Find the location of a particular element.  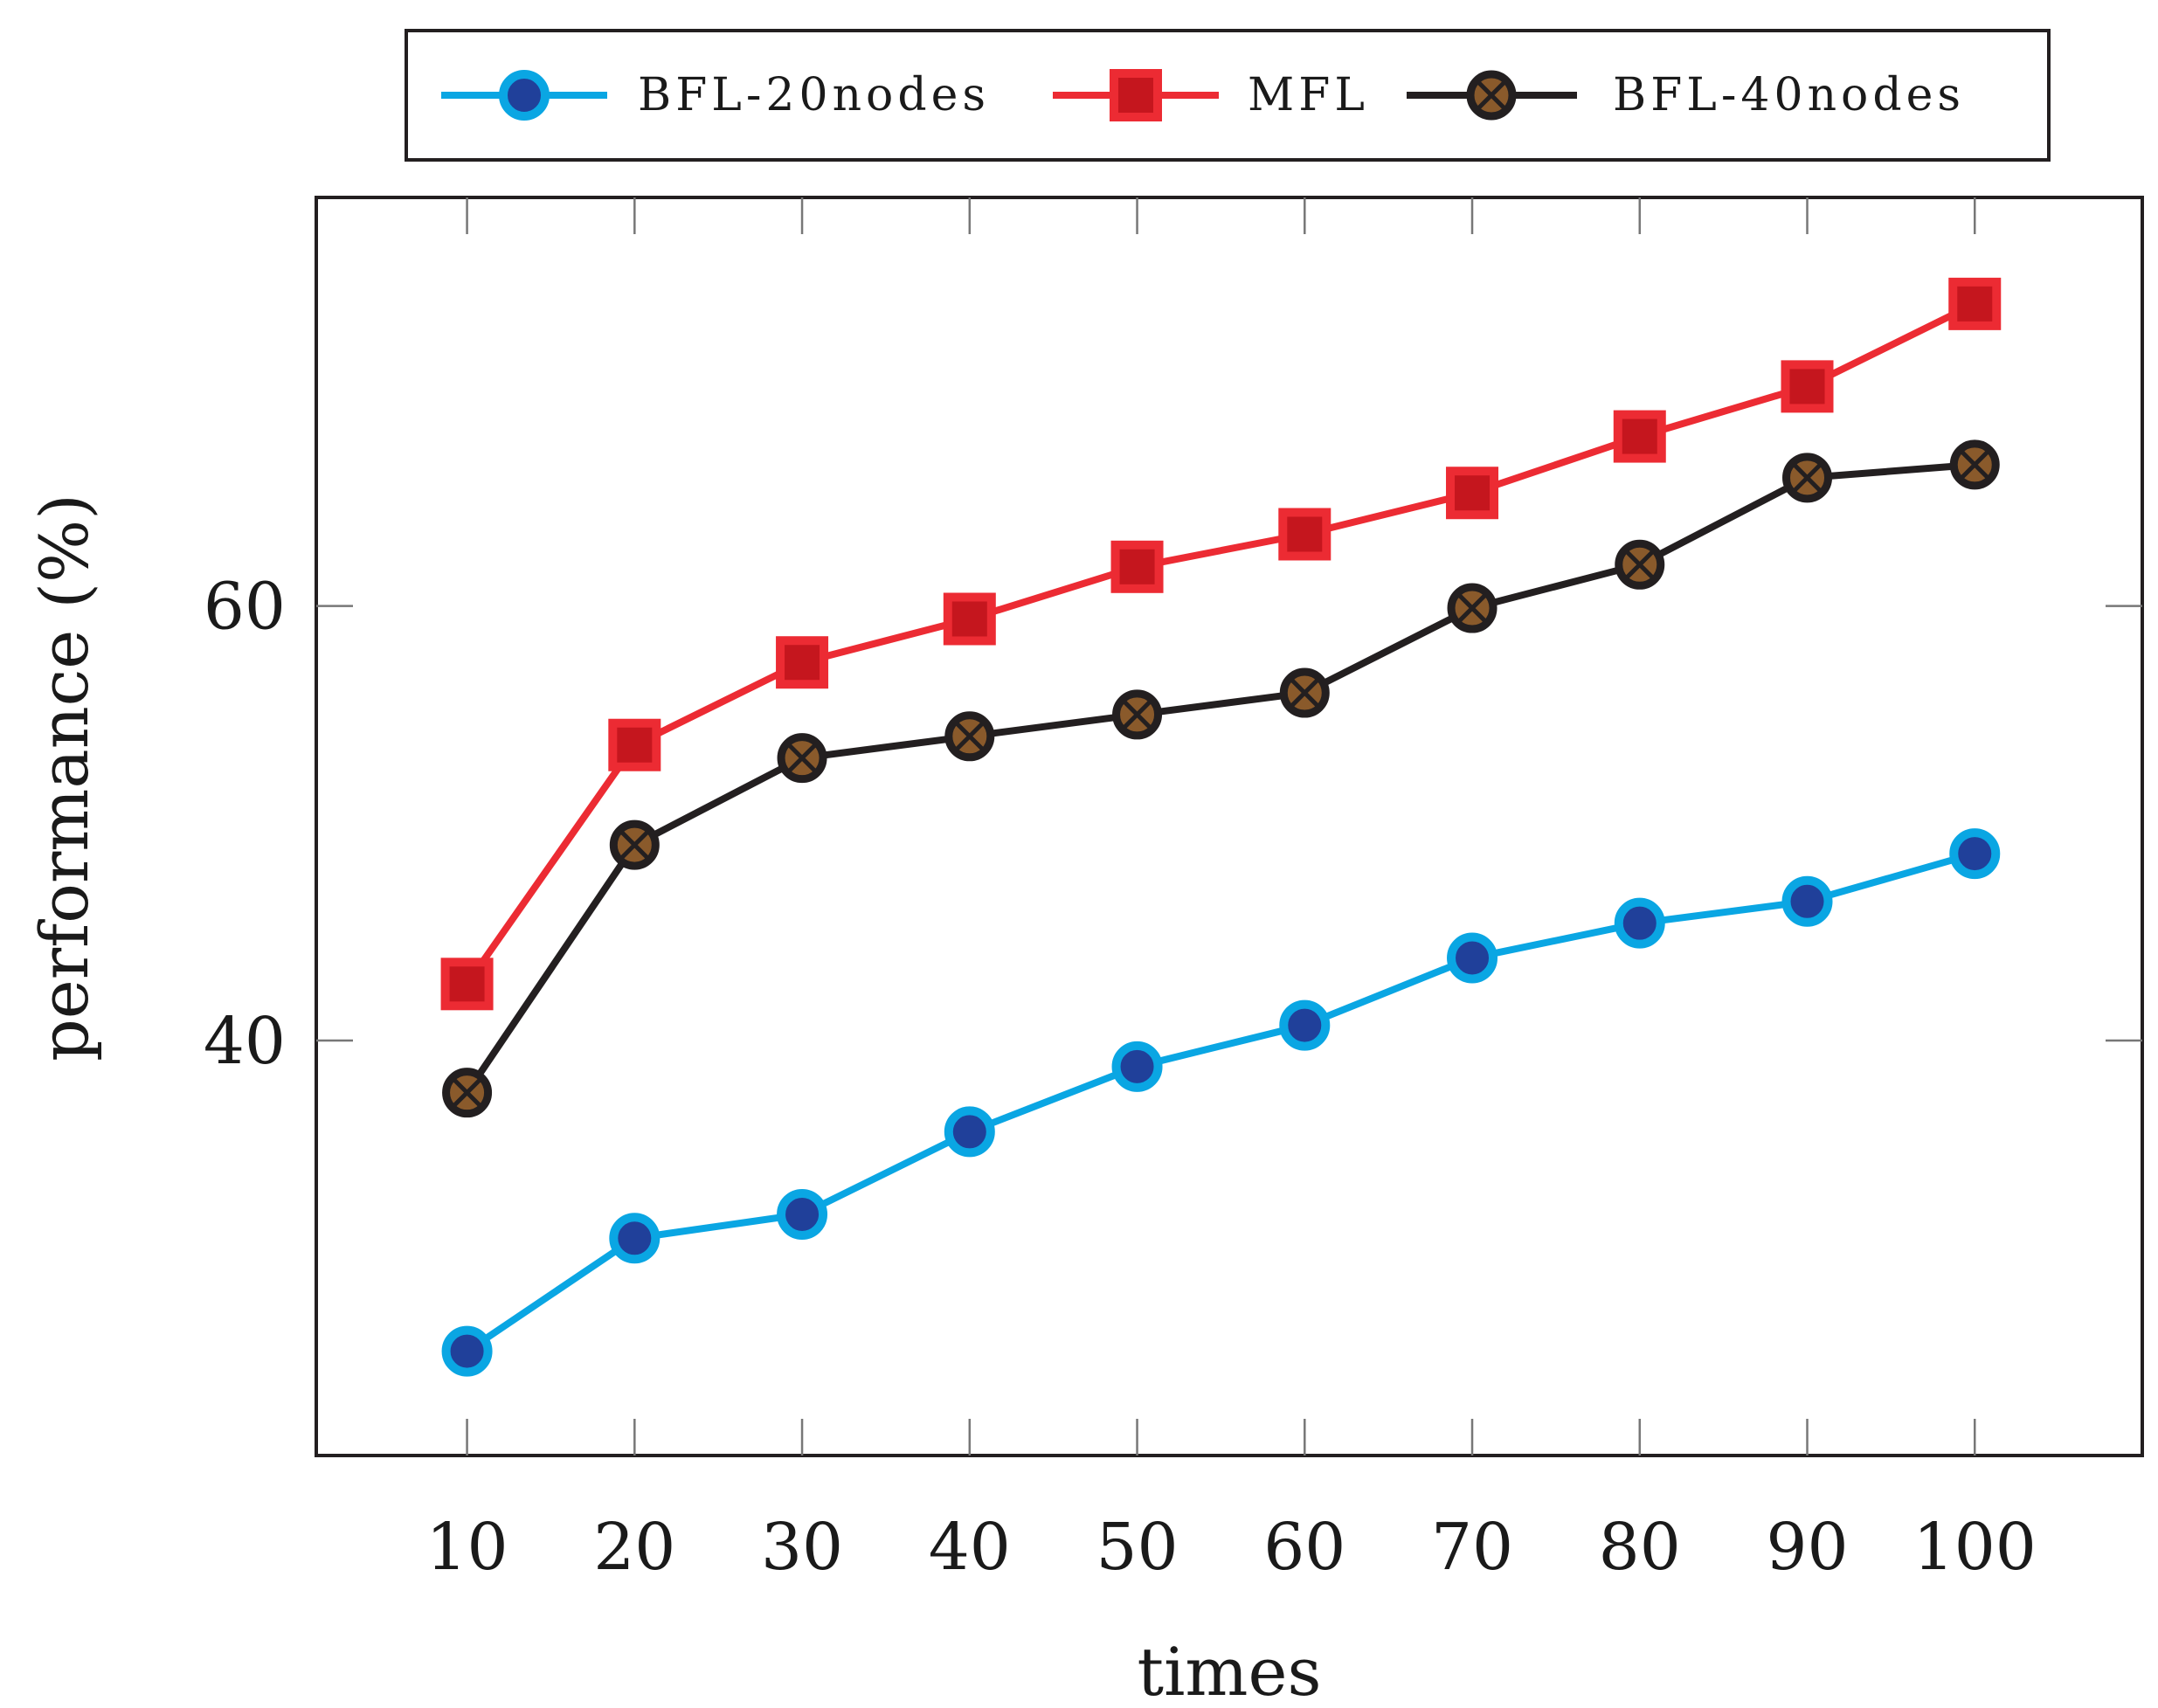

legend: BFL-20nodes MFL BFL-40nodes is located at coordinates (1203, 95).